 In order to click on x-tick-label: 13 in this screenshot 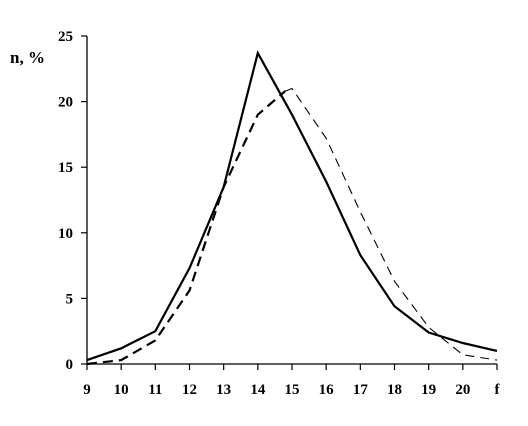, I will do `click(223, 390)`.